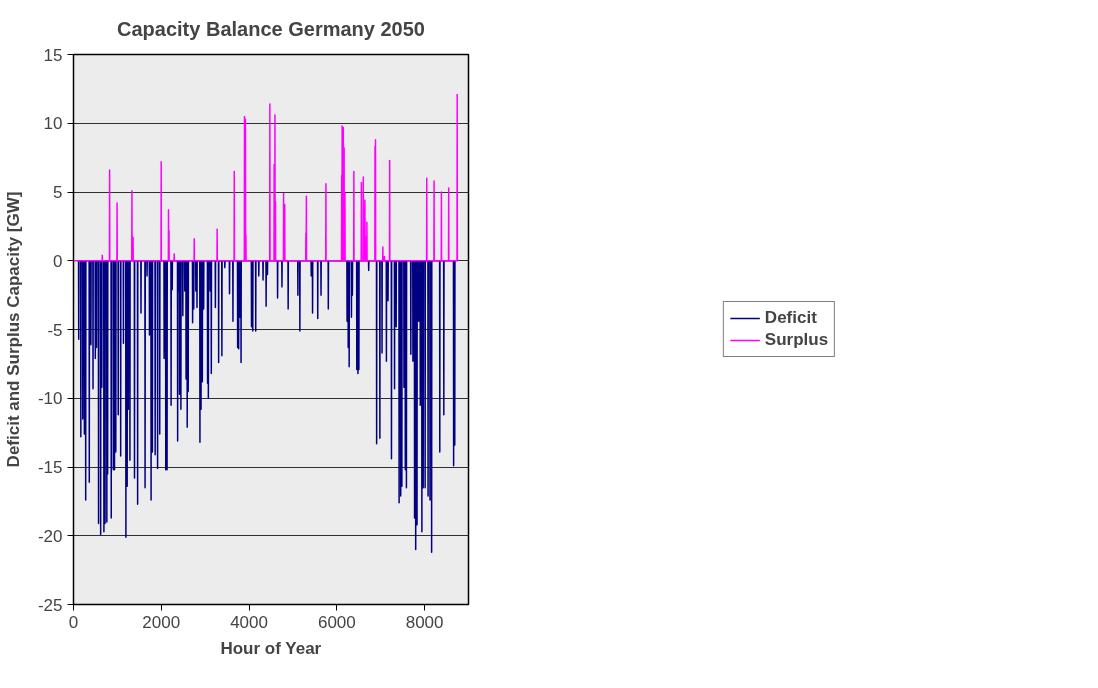 The height and width of the screenshot is (688, 1098). I want to click on x-axis-title: Hour of Year, so click(271, 648).